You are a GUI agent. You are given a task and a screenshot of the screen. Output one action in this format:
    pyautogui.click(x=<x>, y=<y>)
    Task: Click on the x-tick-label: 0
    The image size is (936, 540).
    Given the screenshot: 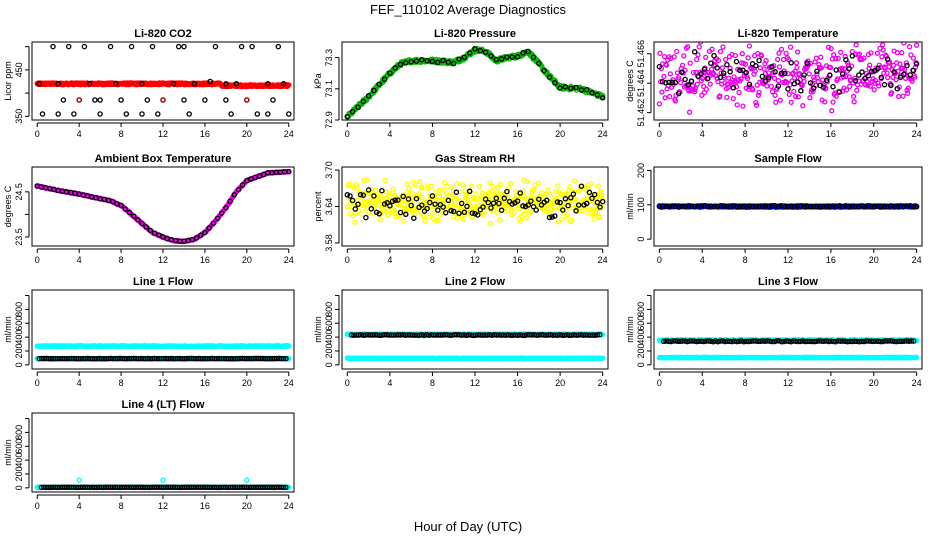 What is the action you would take?
    pyautogui.click(x=37, y=134)
    